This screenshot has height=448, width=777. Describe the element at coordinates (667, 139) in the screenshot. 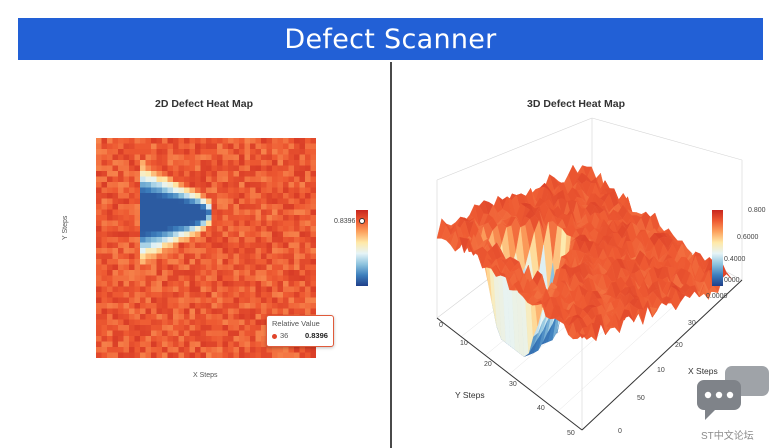

I see `axis-box-line` at that location.